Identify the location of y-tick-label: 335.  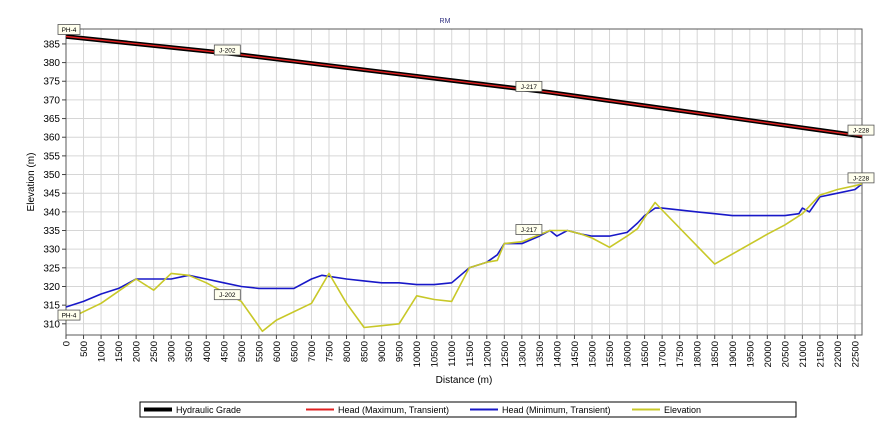
(51, 231).